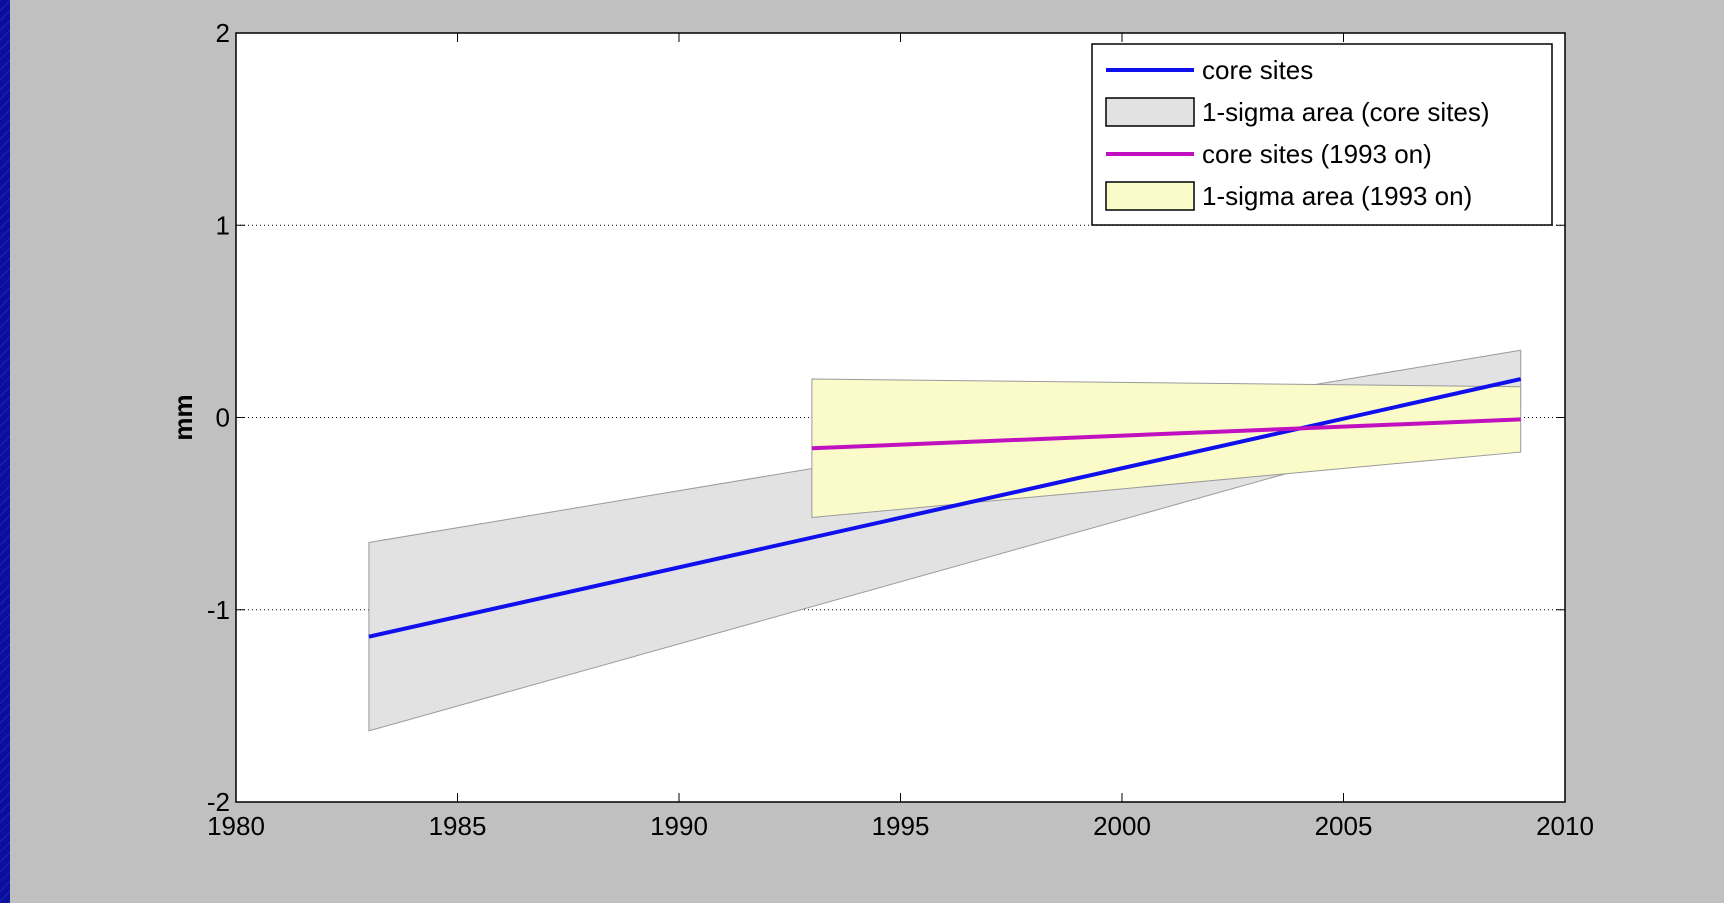 Image resolution: width=1724 pixels, height=903 pixels. Describe the element at coordinates (1346, 112) in the screenshot. I see `legend-label: 1-sigma area (core sites)` at that location.